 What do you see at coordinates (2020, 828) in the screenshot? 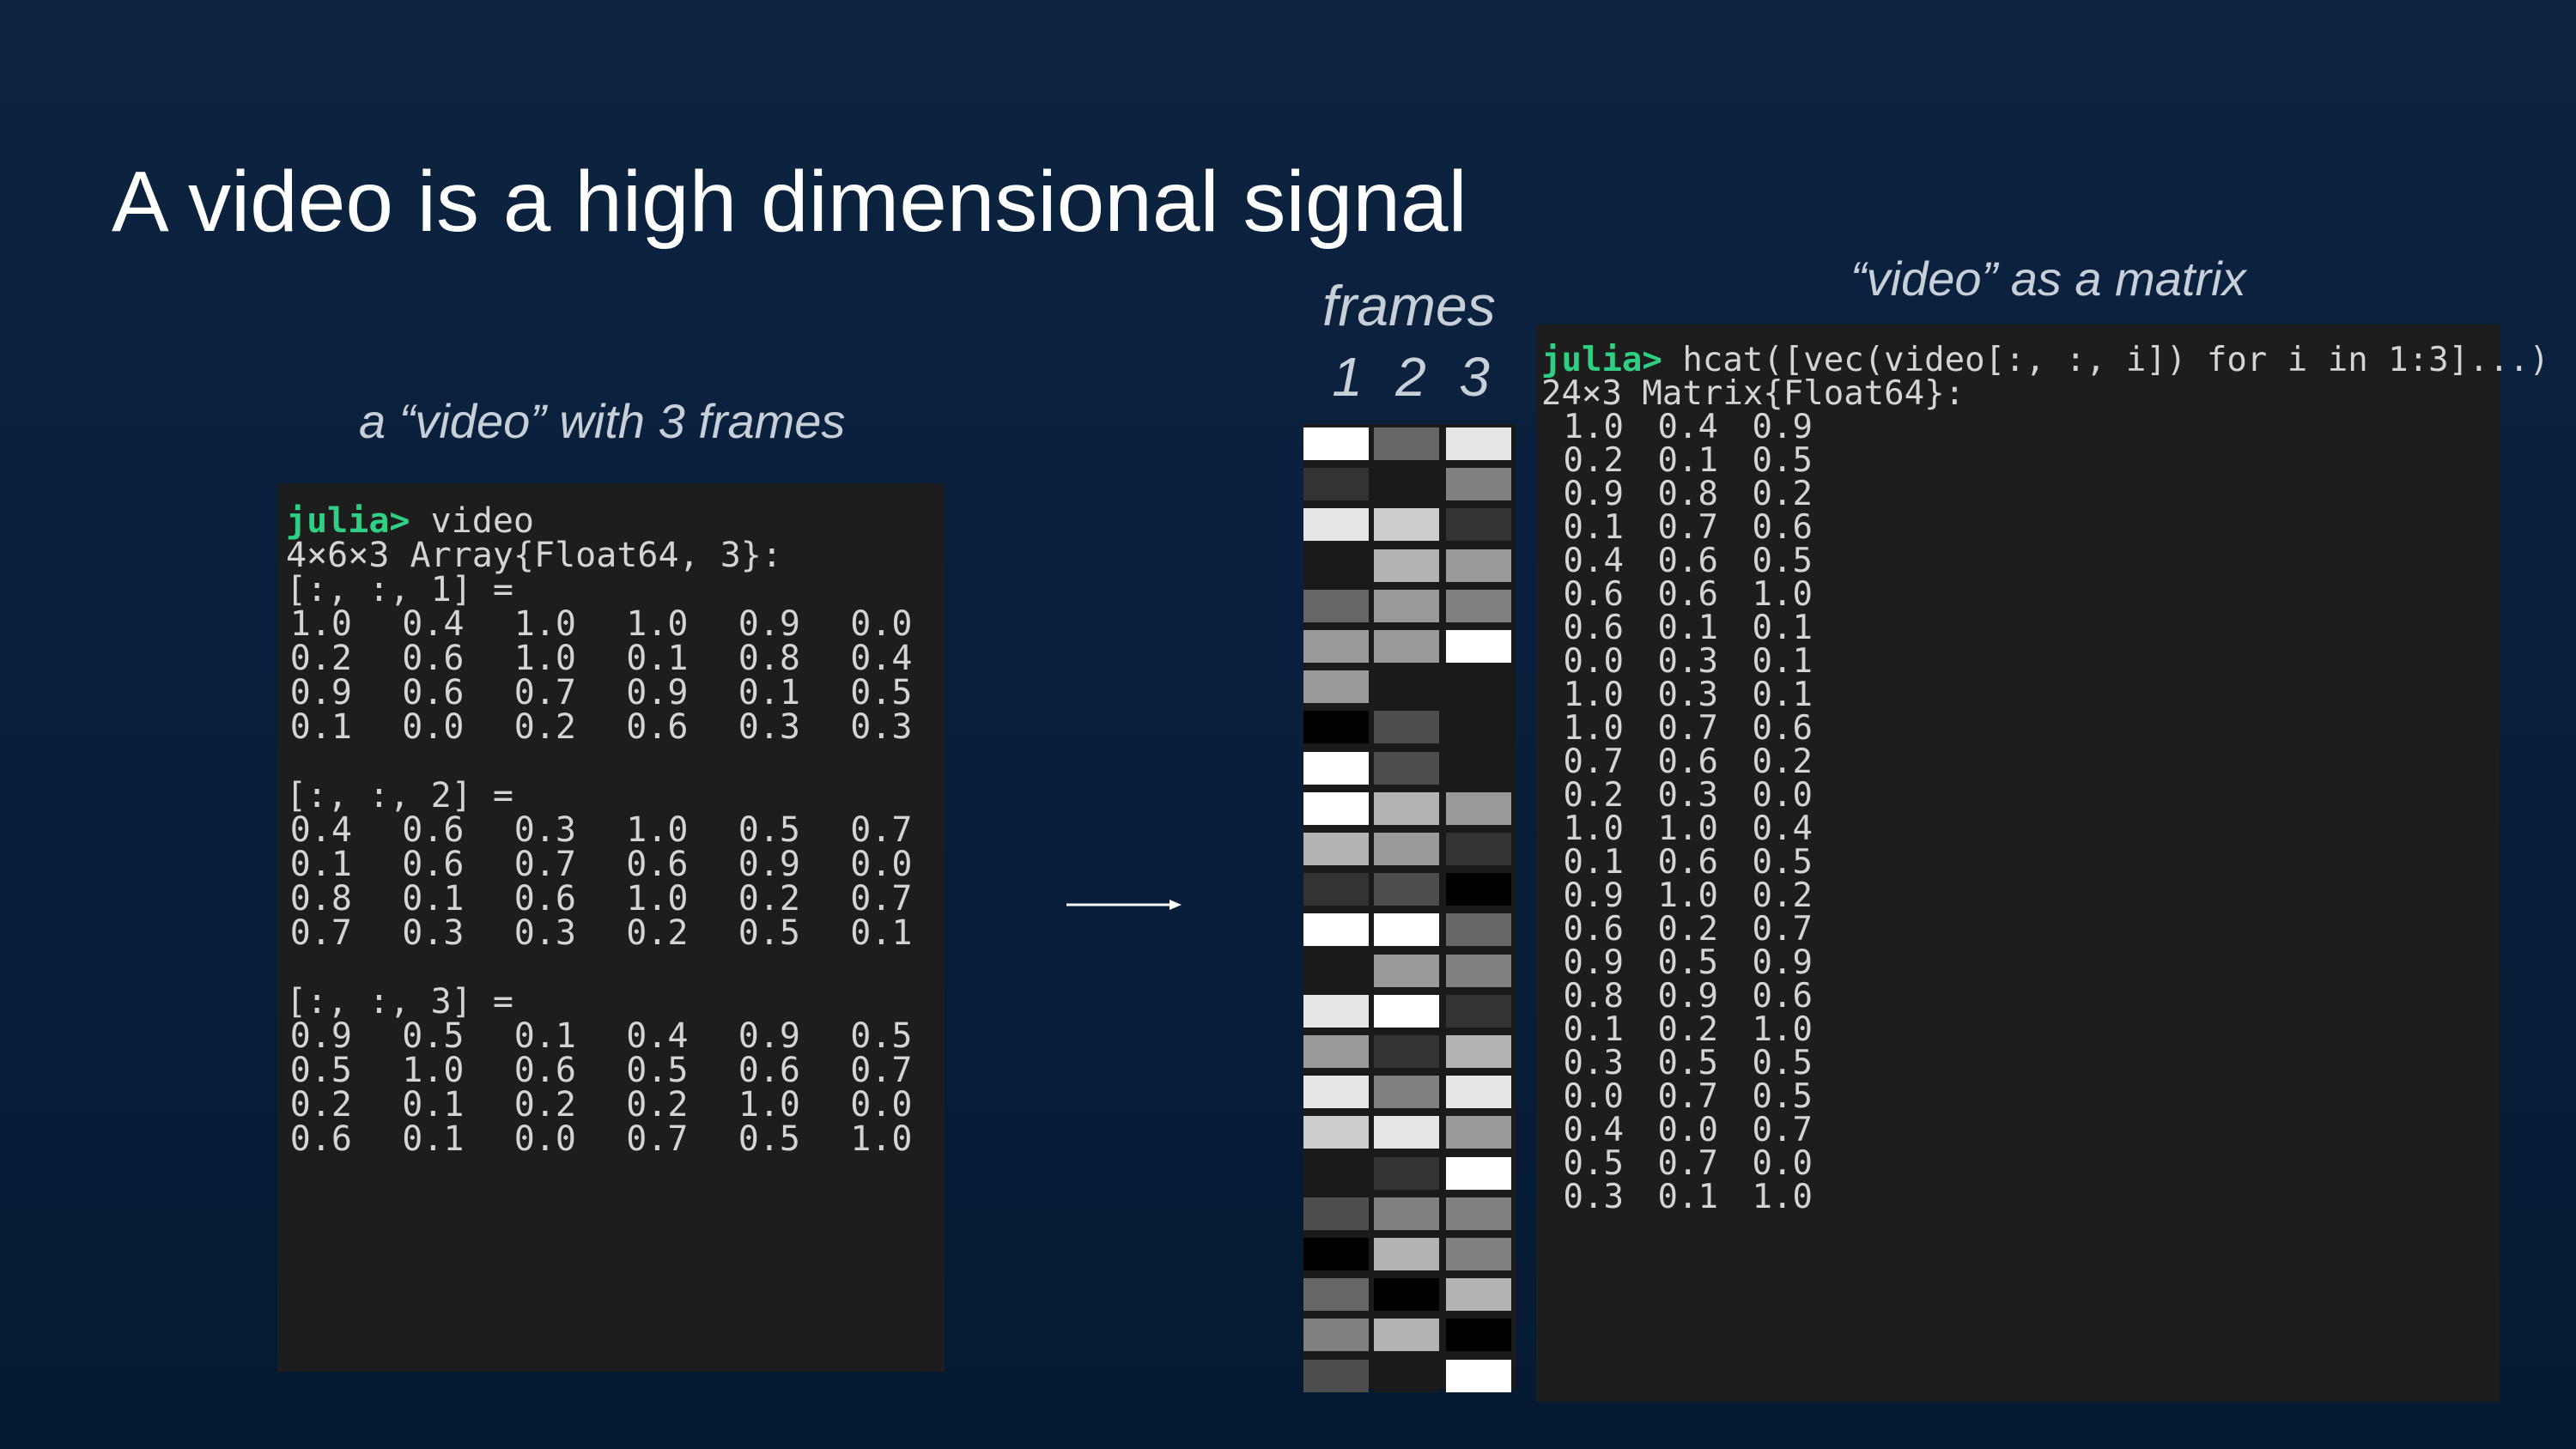
I see `matrix-row: 1.0 1.0 0.4` at bounding box center [2020, 828].